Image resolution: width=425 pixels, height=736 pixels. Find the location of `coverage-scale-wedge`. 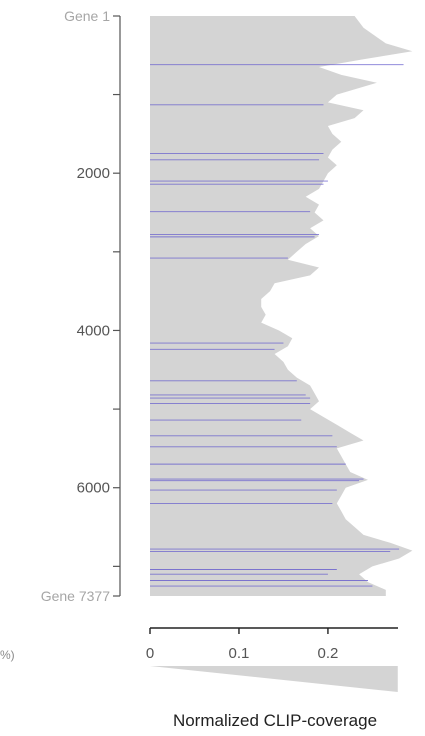

coverage-scale-wedge is located at coordinates (274, 679).